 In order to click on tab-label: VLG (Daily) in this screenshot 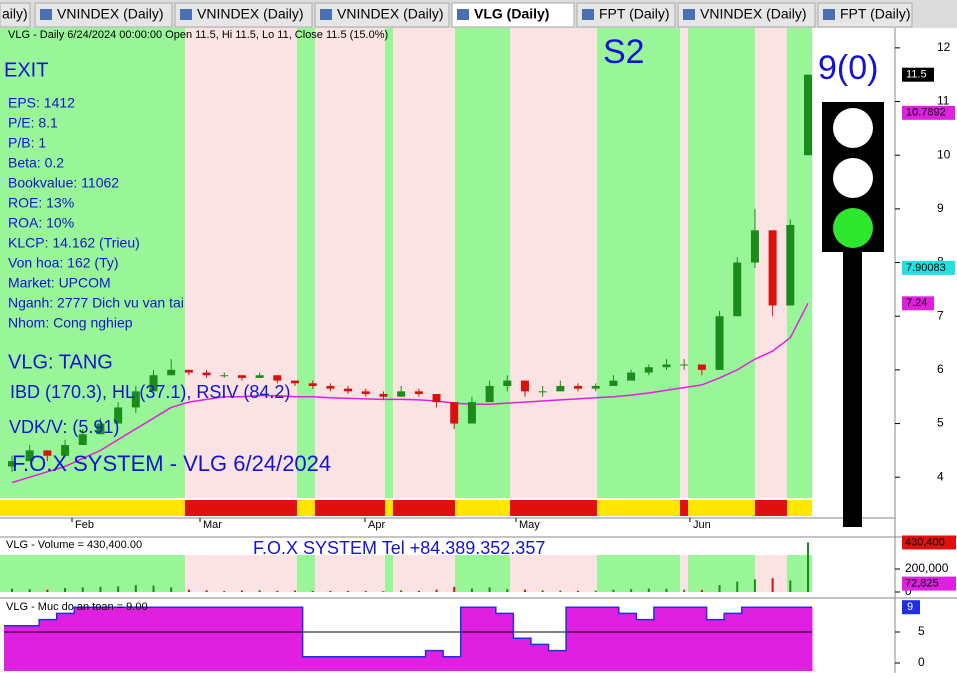, I will do `click(511, 14)`.